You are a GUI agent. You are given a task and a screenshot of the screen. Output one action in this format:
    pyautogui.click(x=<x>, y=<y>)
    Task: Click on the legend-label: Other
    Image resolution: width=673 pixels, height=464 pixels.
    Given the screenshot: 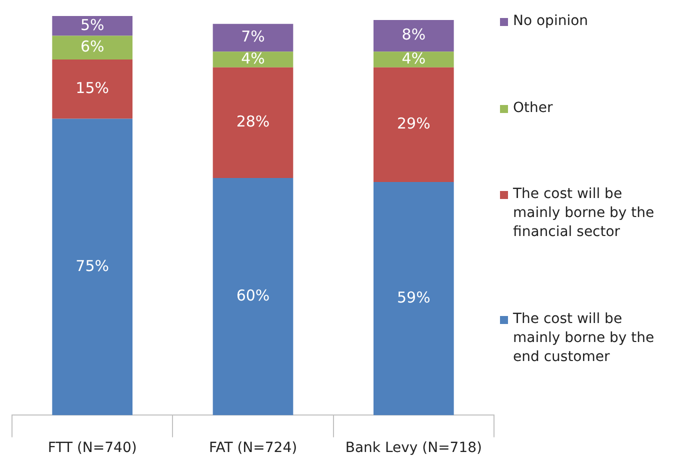 What is the action you would take?
    pyautogui.click(x=533, y=108)
    